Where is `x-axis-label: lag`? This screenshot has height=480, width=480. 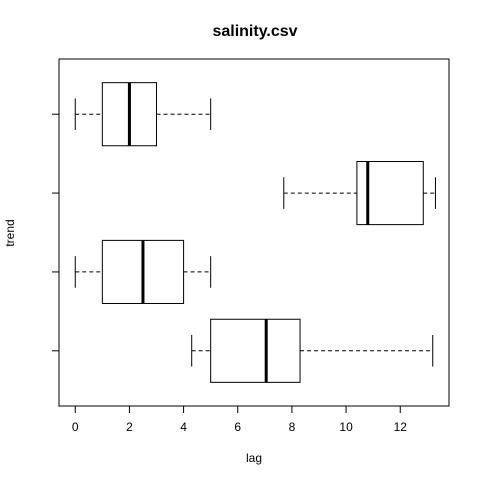
x-axis-label: lag is located at coordinates (254, 458).